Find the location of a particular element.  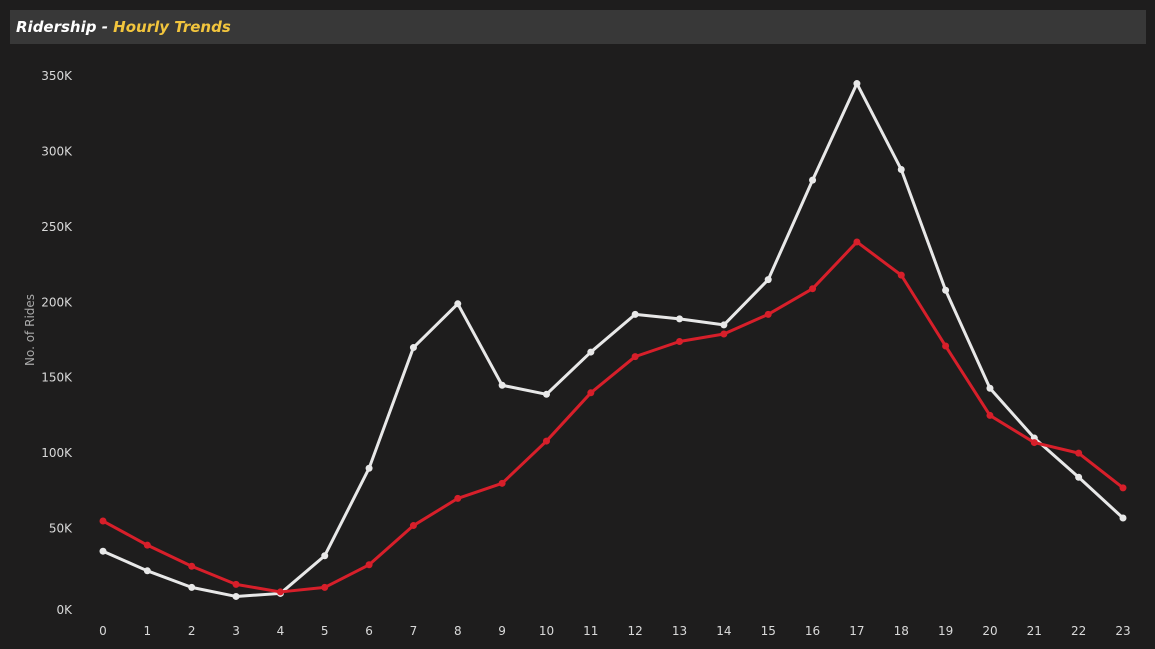

x-tick-label: 22 is located at coordinates (1078, 631).